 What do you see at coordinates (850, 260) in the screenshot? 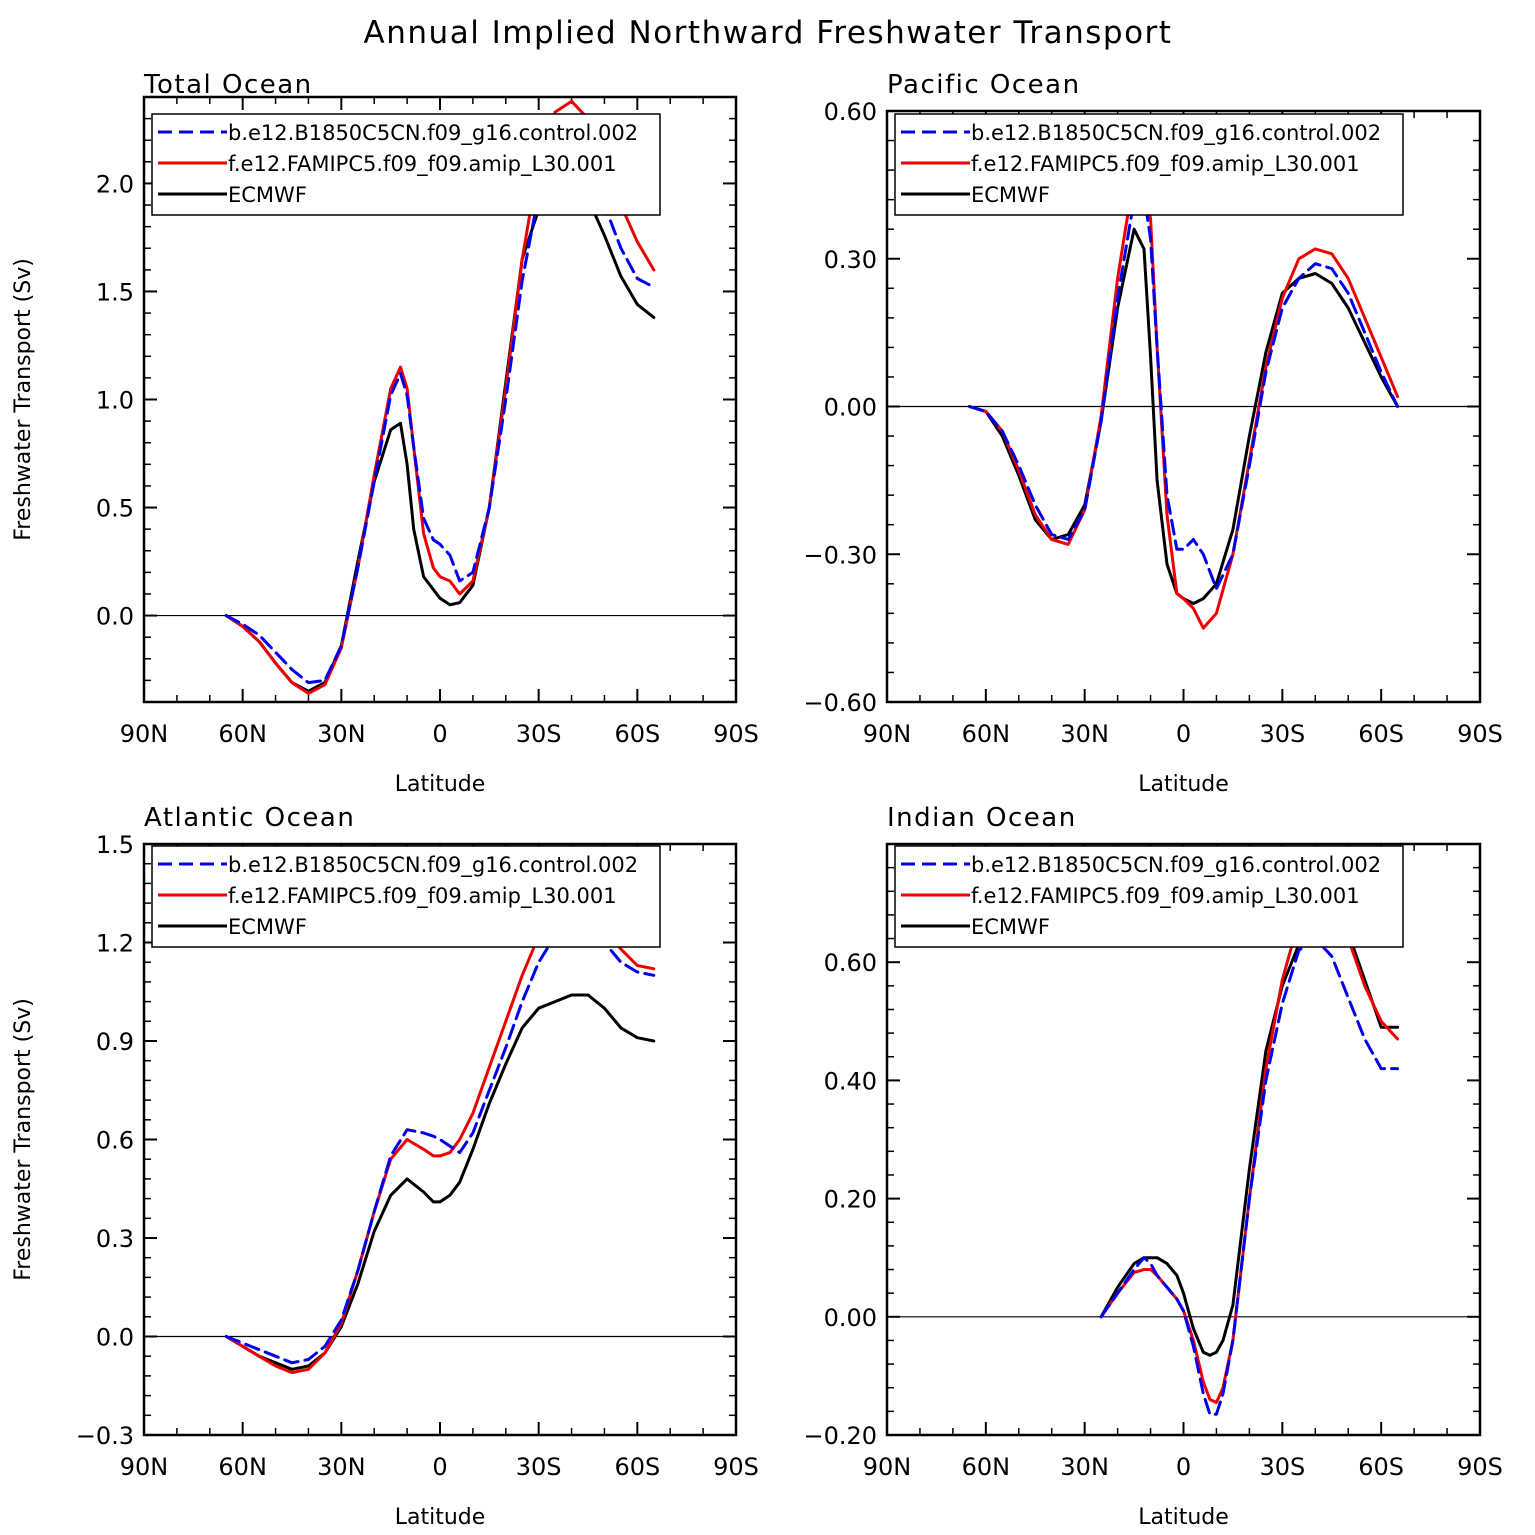
I see `y-tick-label: 0.30` at bounding box center [850, 260].